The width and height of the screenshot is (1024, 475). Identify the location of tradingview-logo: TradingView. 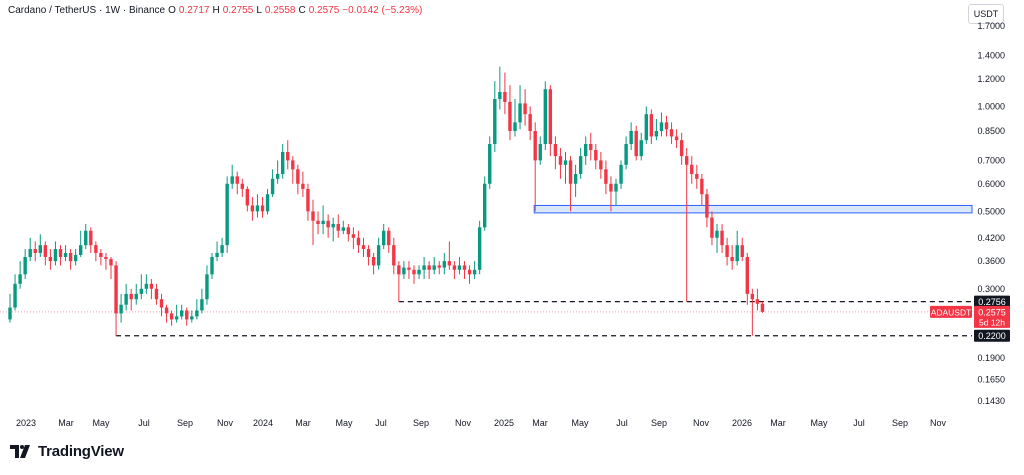
(67, 451).